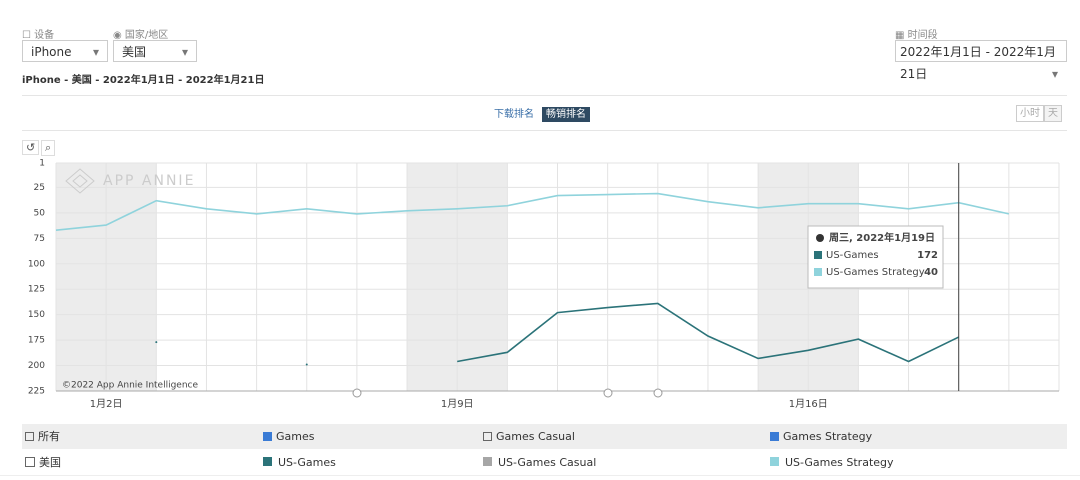  I want to click on period-label: ▦ 时间段, so click(916, 35).